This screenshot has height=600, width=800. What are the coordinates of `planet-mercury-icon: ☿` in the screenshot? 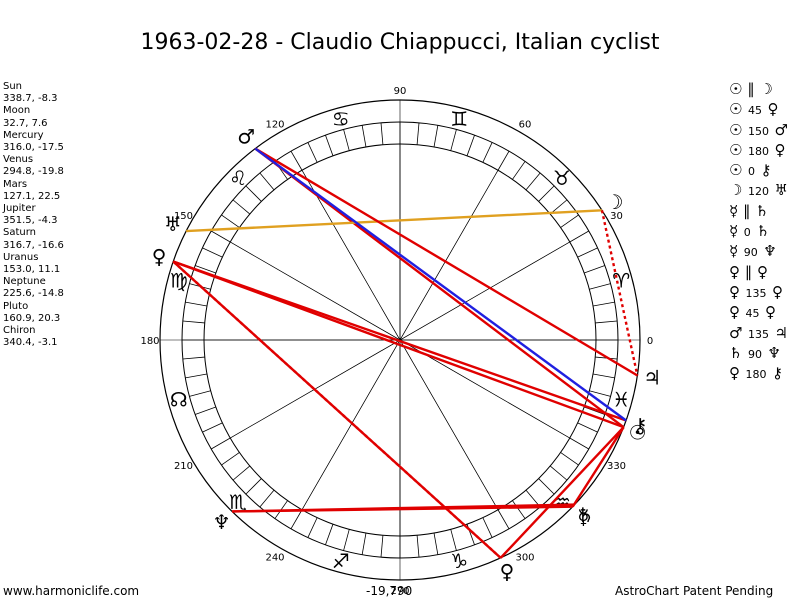 It's located at (583, 517).